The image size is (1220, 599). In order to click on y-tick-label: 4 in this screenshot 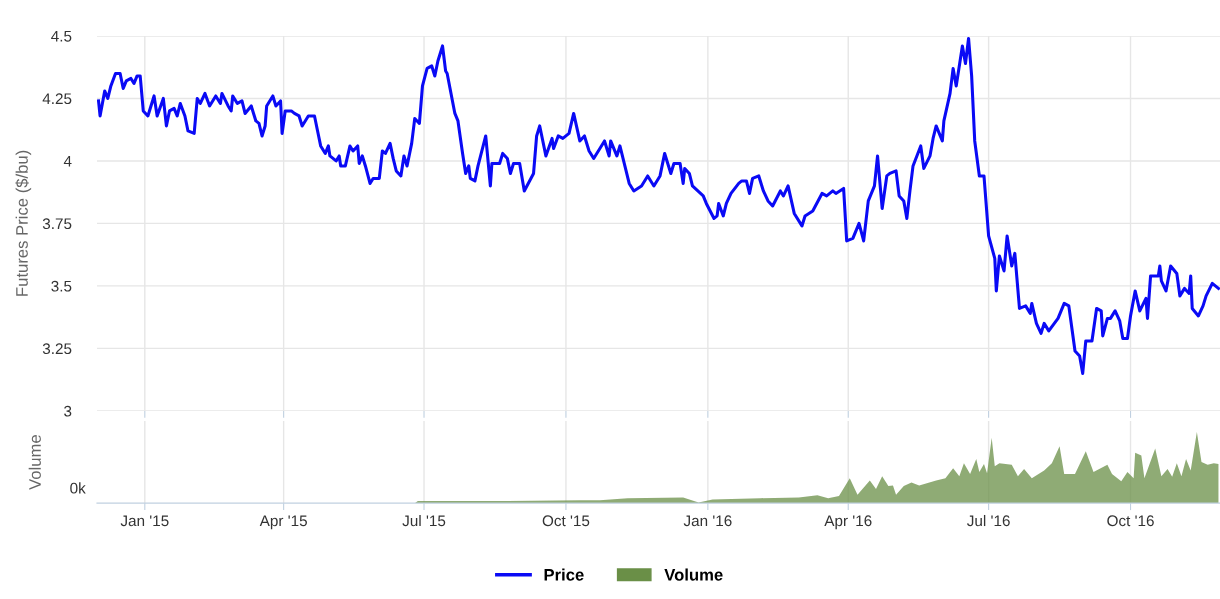, I will do `click(67, 161)`.